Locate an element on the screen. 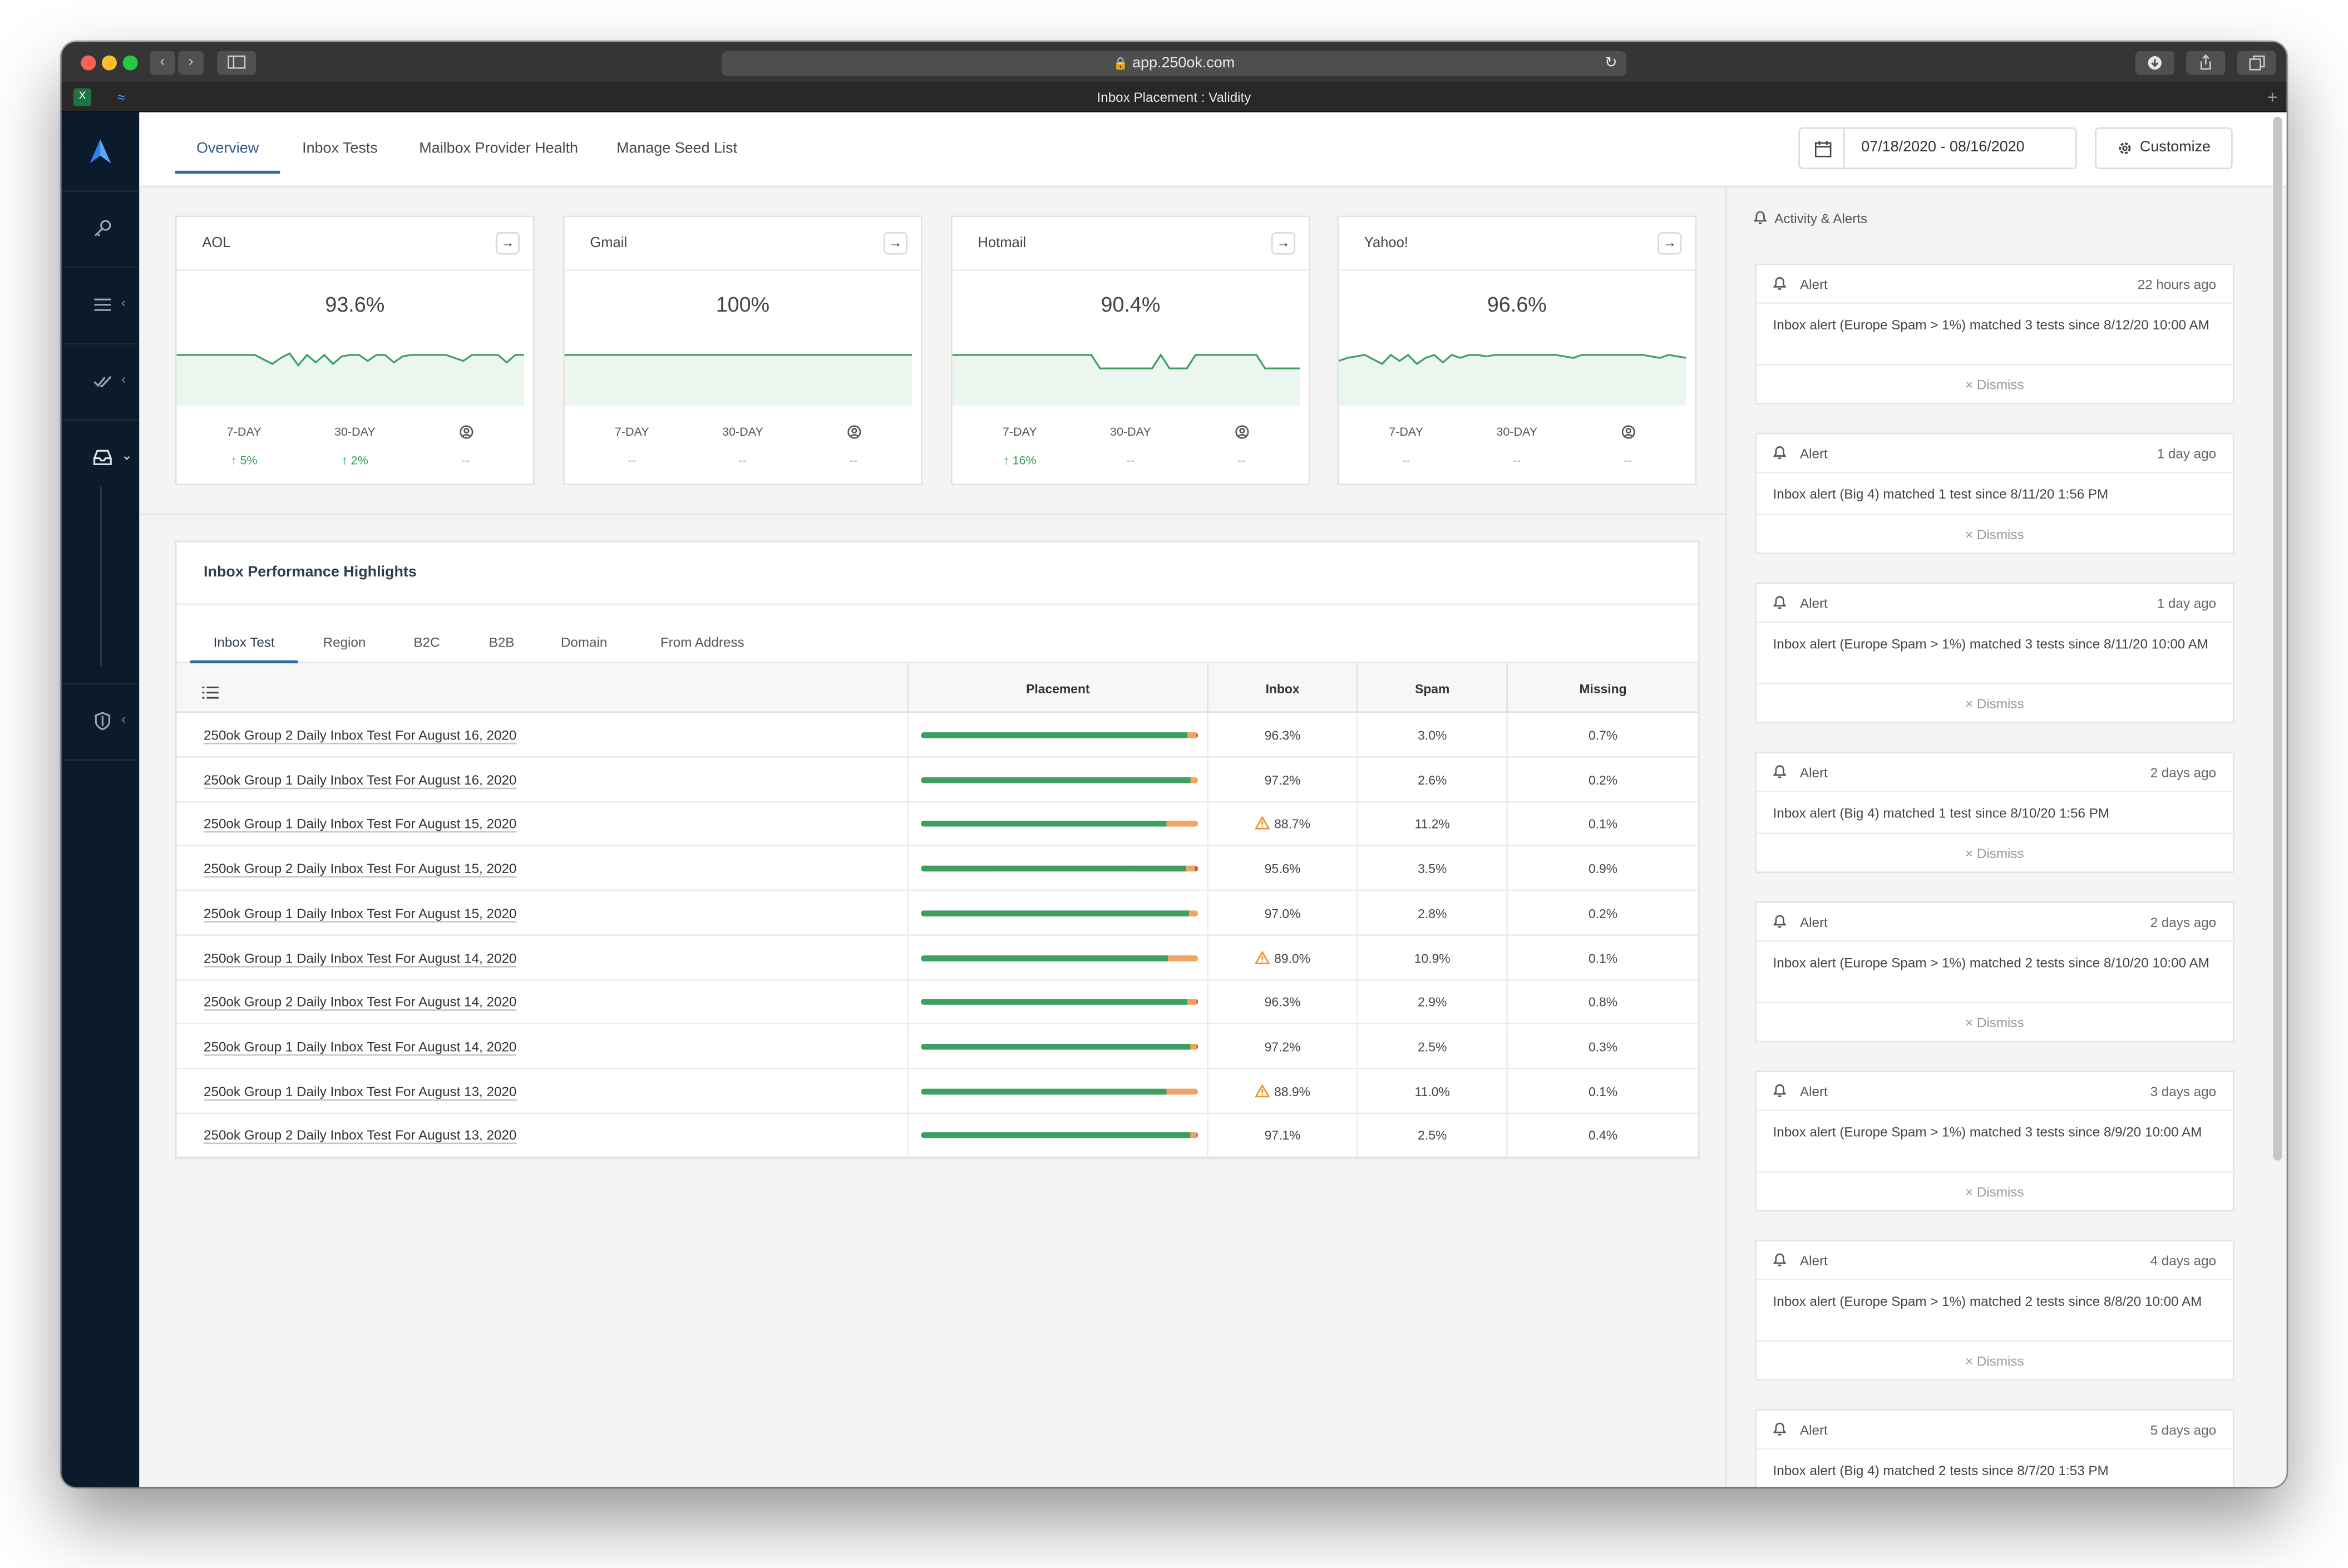  sidebar-toggle-button is located at coordinates (236, 63).